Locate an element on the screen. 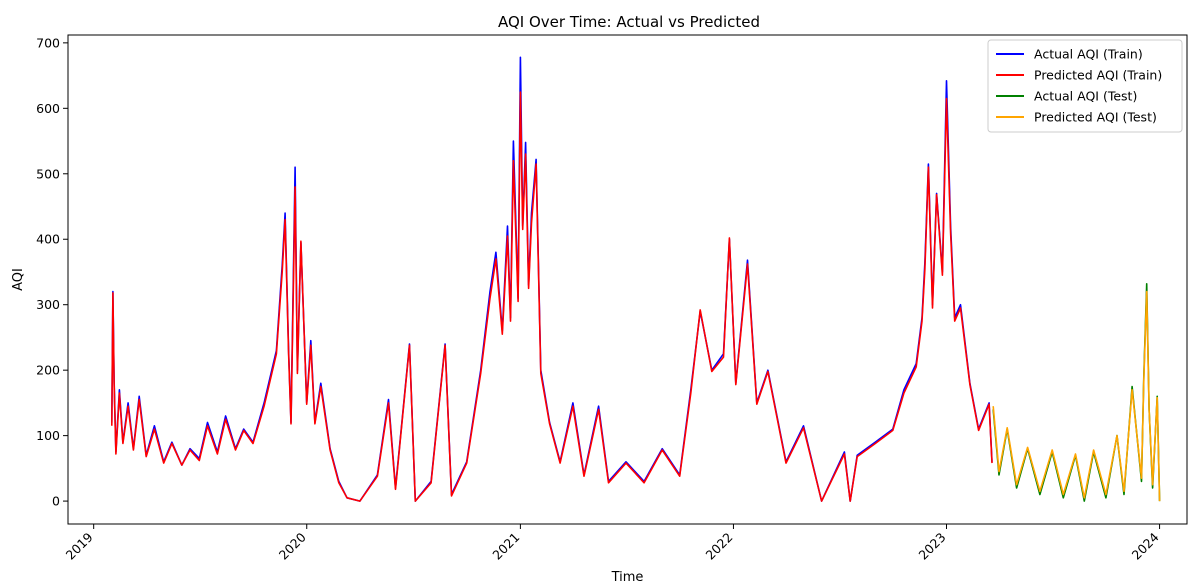  legend-label: Actual AQI (Test) is located at coordinates (1085, 96).